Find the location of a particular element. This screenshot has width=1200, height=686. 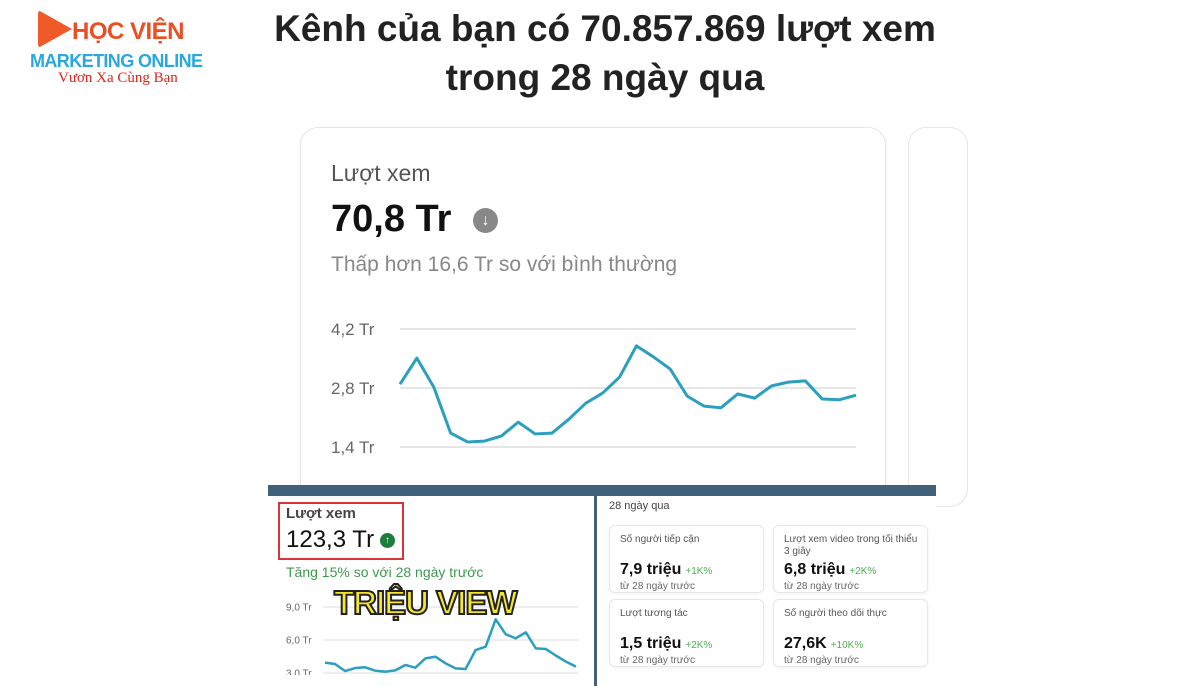

stat-value-row: 27,6K +10K% is located at coordinates (823, 644).